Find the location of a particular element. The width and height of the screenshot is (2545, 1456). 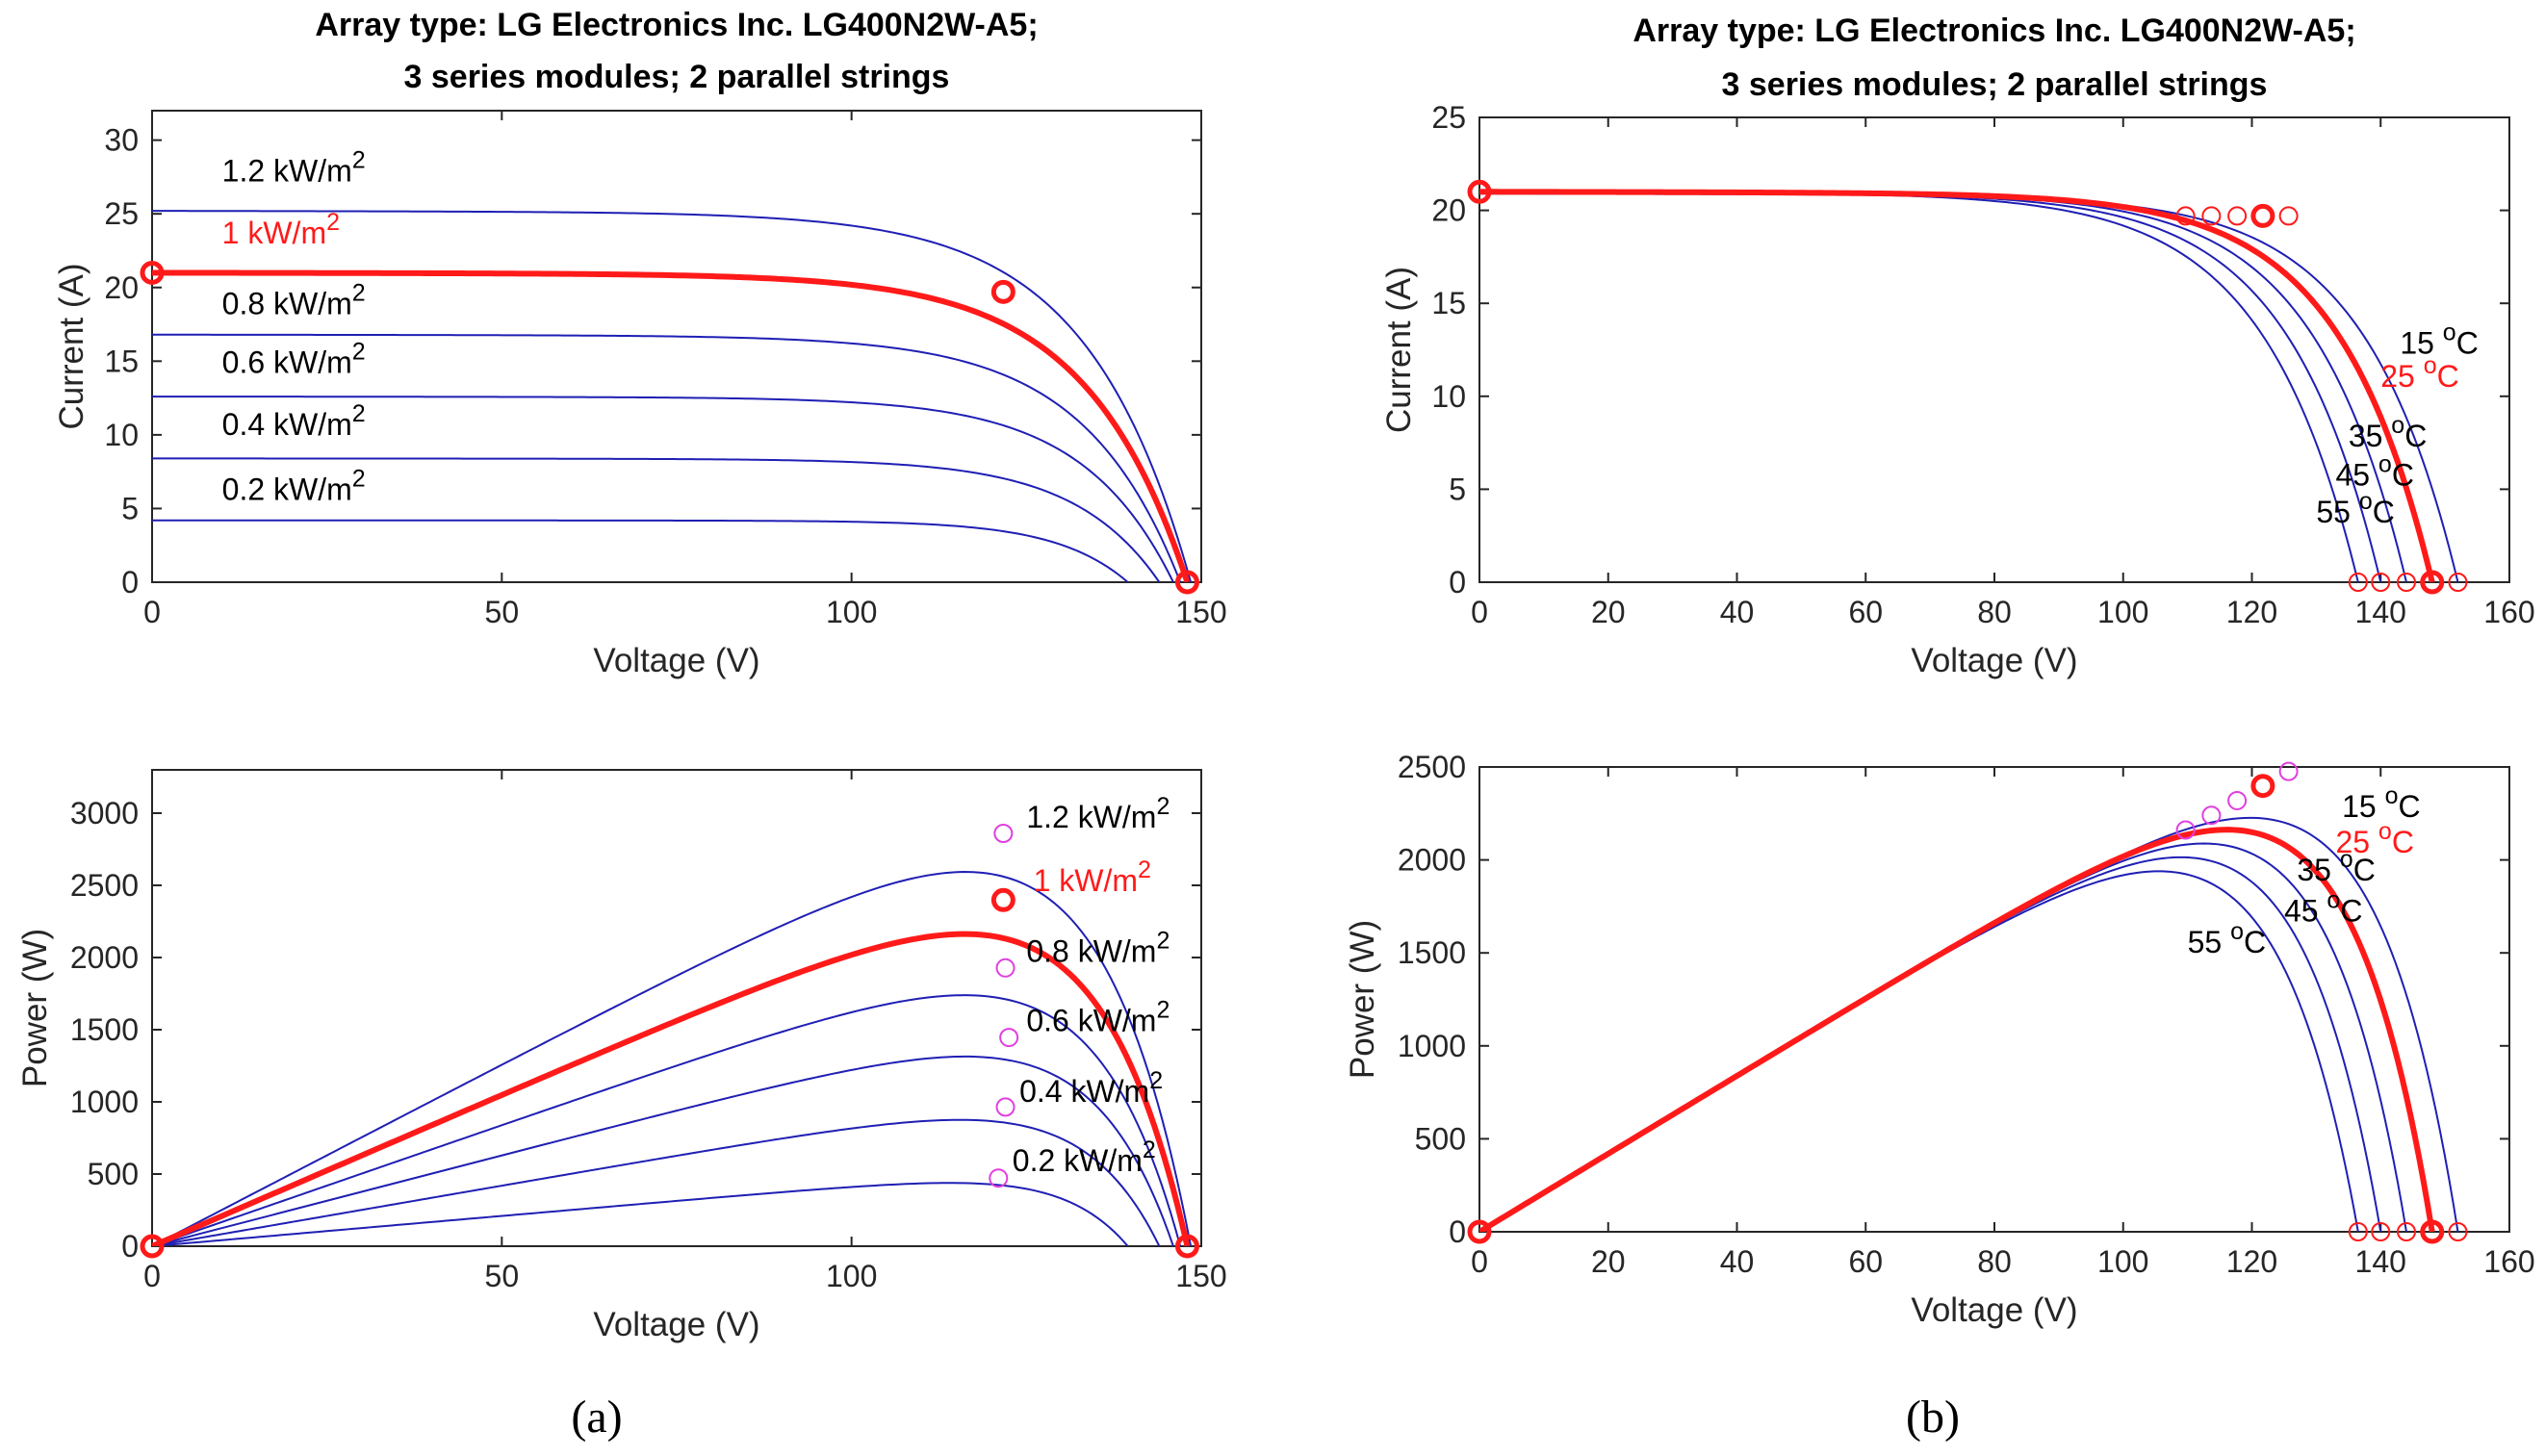

series-line-1-kw-m2 is located at coordinates (671, 426).